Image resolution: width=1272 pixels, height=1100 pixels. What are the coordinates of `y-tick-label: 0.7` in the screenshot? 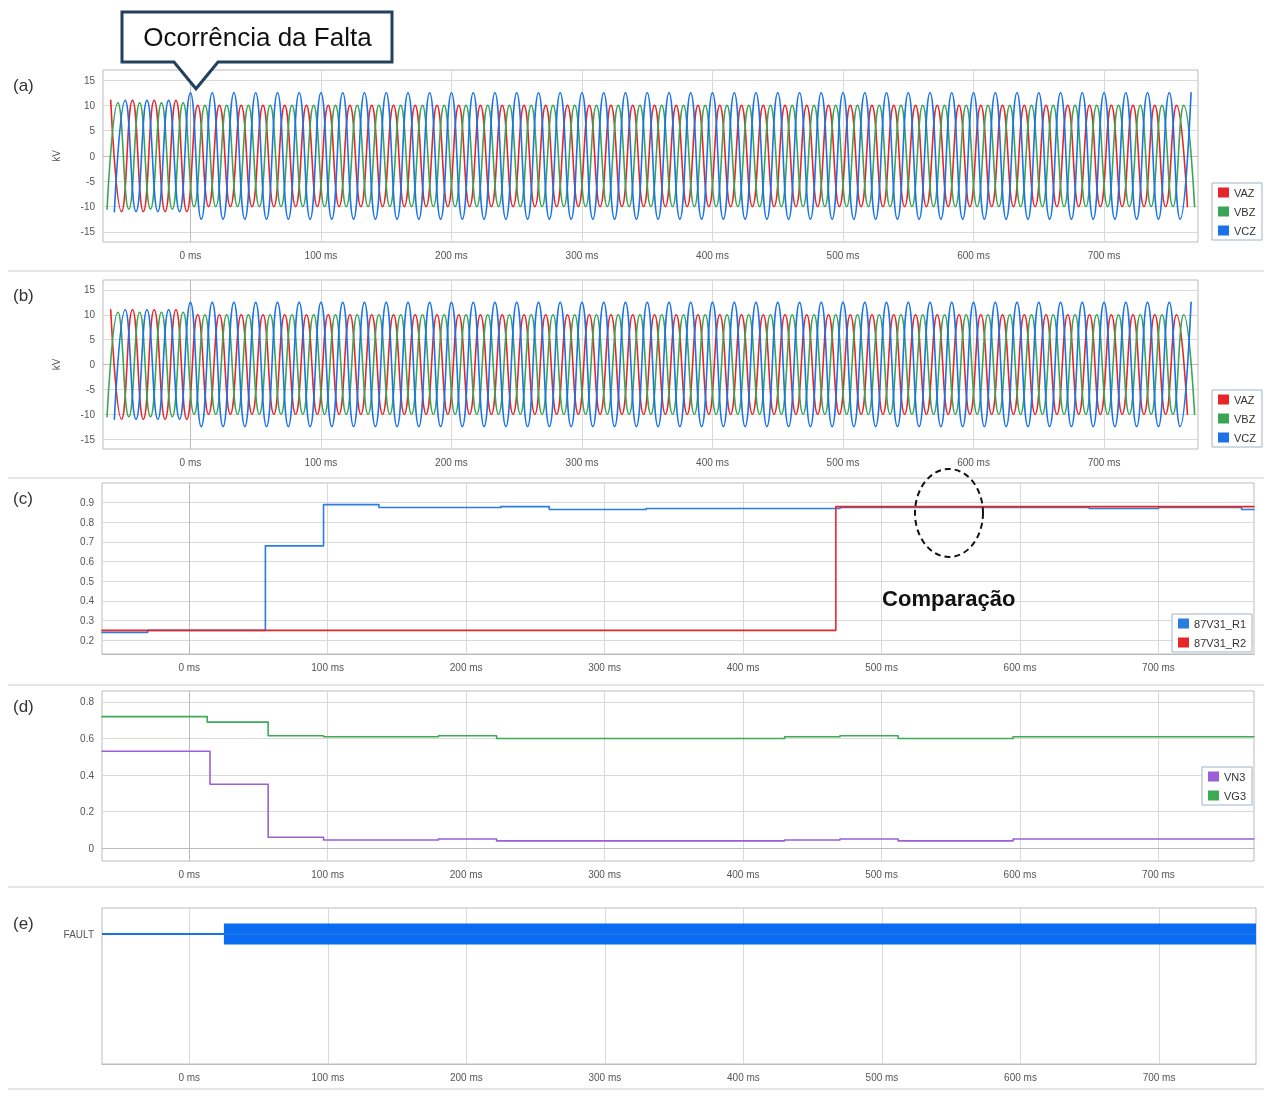 It's located at (87, 542).